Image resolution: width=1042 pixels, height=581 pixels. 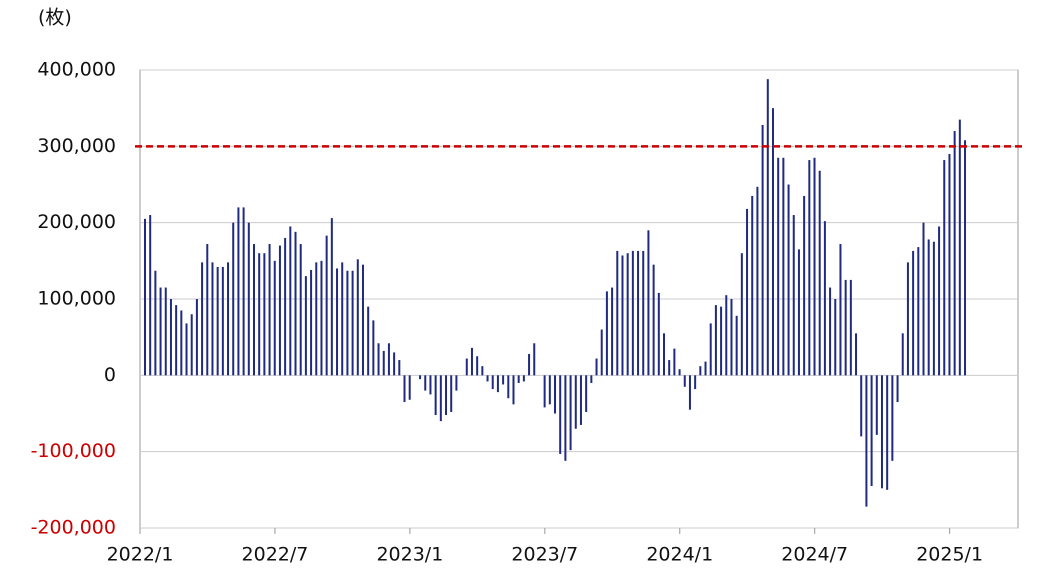 I want to click on y-tick-label: 200,000, so click(x=76, y=222).